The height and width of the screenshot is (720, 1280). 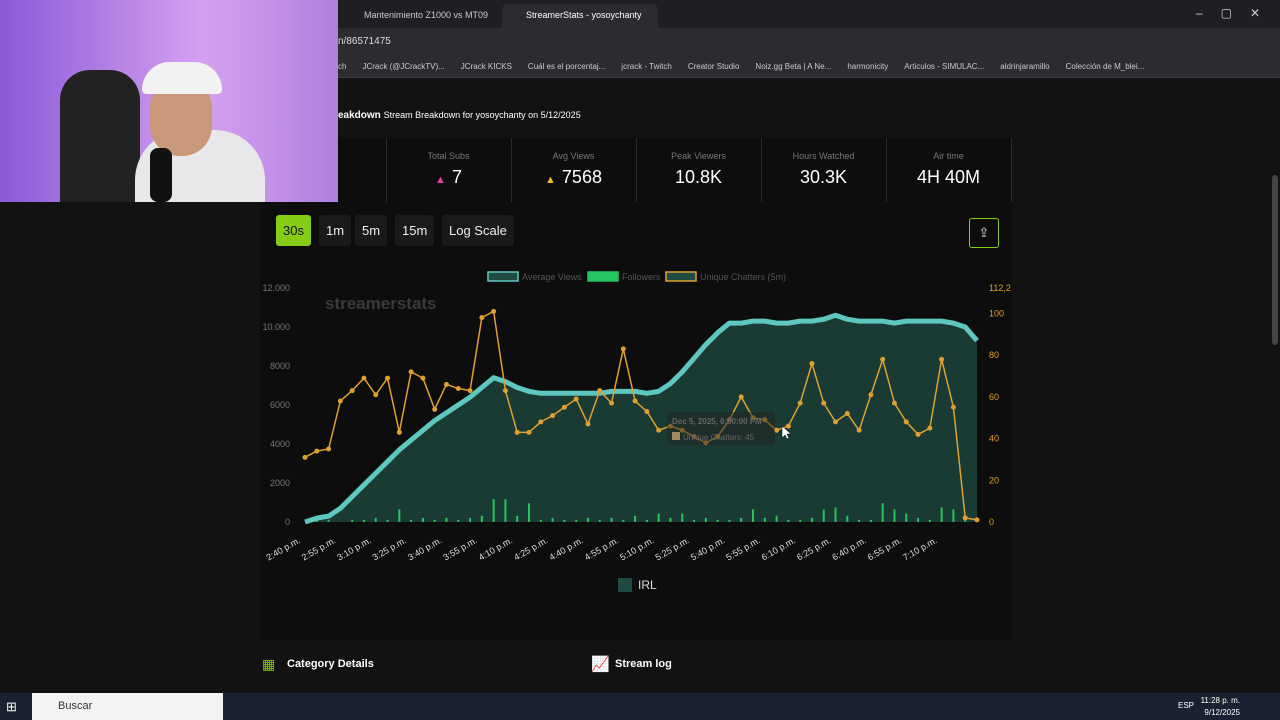 I want to click on bookmark: Creator Studio, so click(x=713, y=66).